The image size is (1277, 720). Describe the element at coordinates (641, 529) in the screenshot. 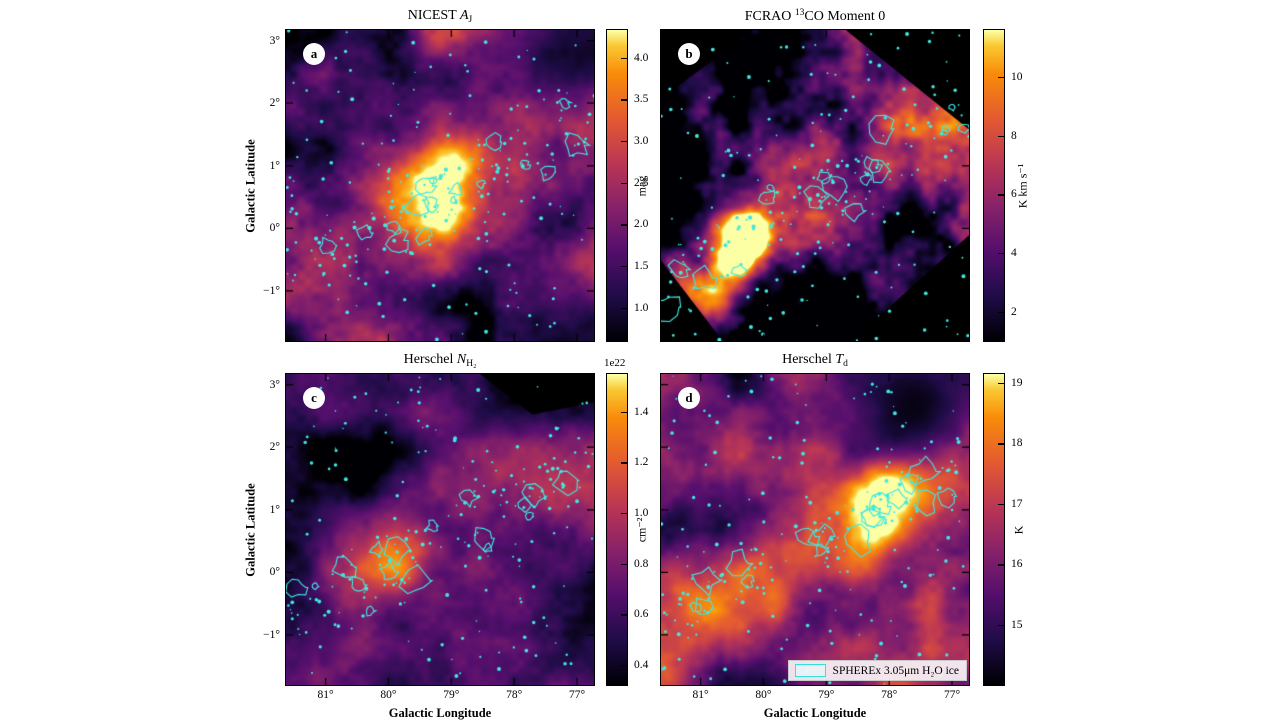

I see `colorbar-c-unit: cm⁻²` at that location.